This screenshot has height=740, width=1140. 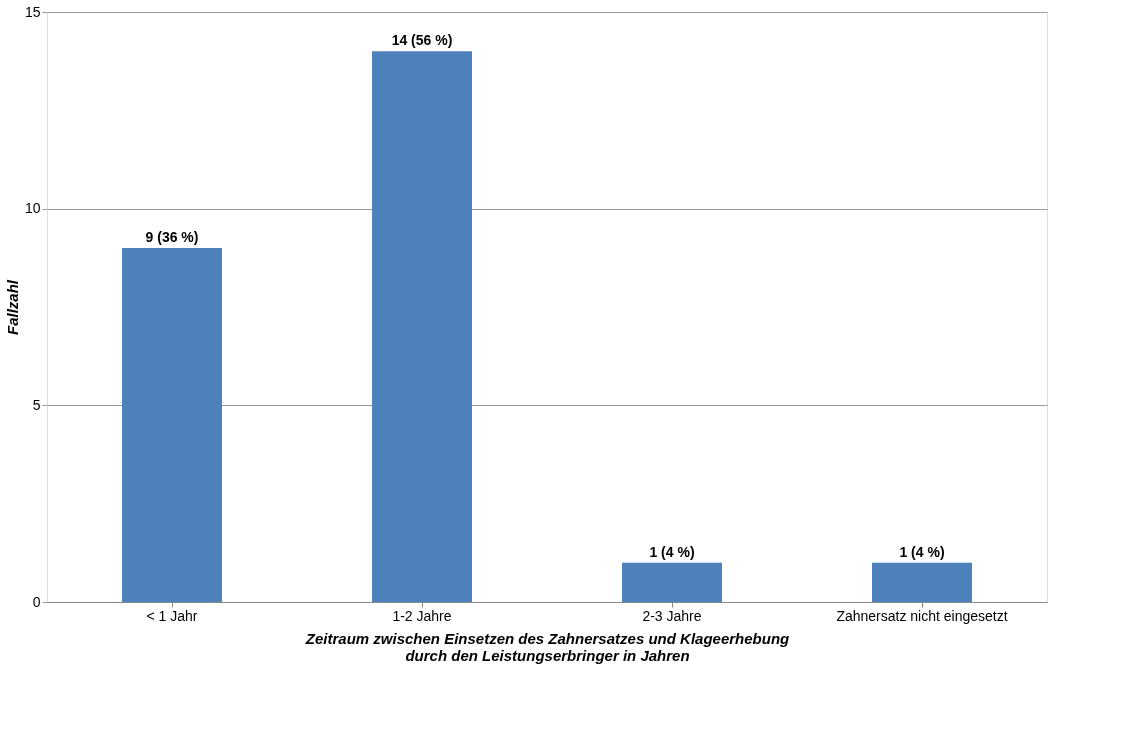 What do you see at coordinates (422, 40) in the screenshot?
I see `data-label: 14 (56 %)` at bounding box center [422, 40].